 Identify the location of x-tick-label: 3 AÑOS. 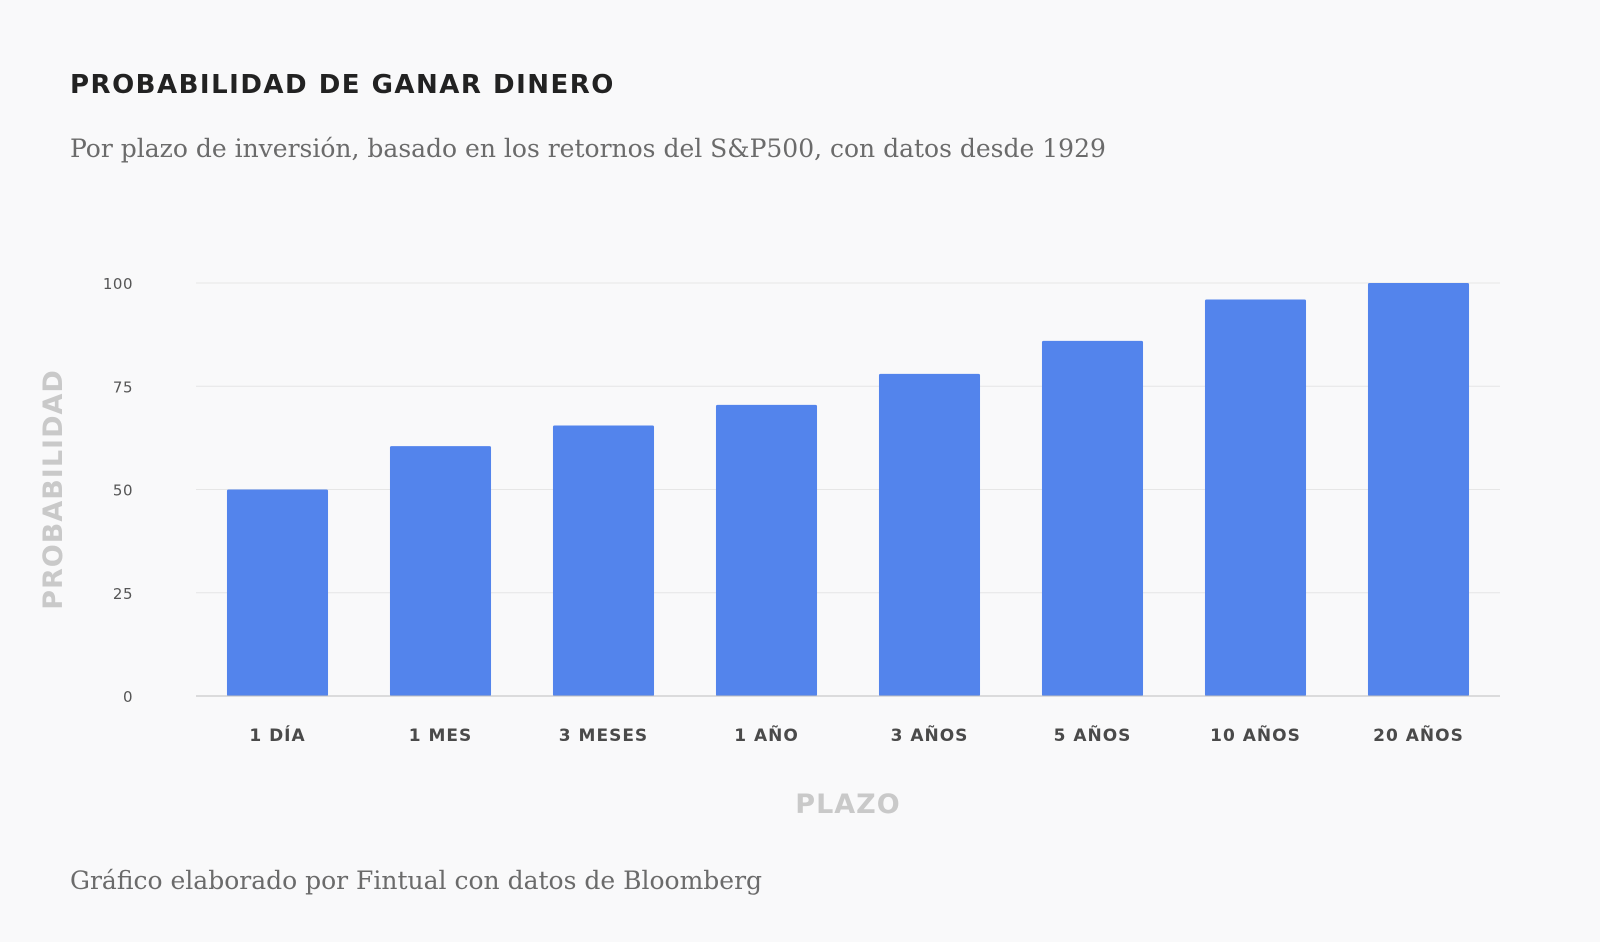
(930, 734).